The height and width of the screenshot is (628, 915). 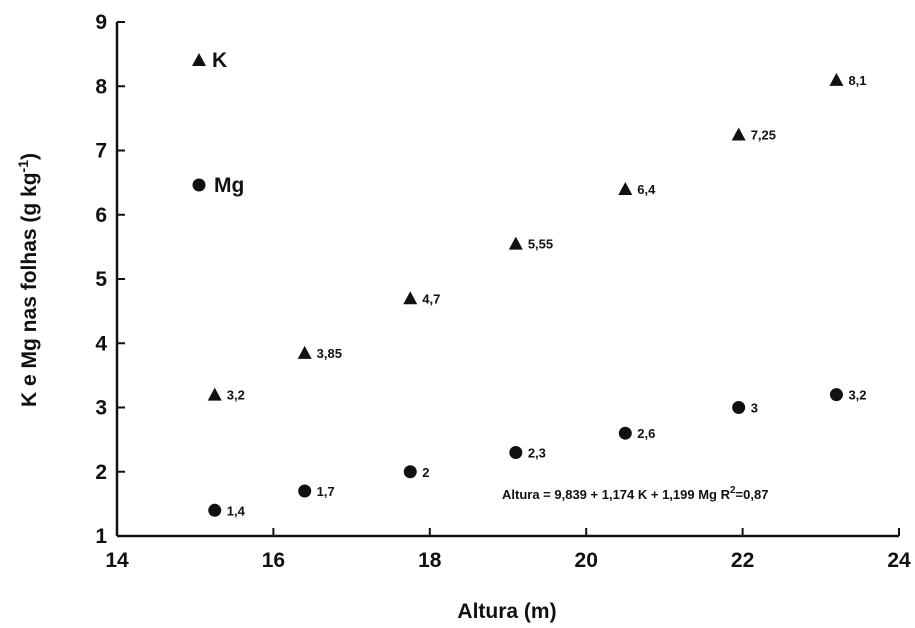 I want to click on x-tick-label: 16, so click(x=273, y=560).